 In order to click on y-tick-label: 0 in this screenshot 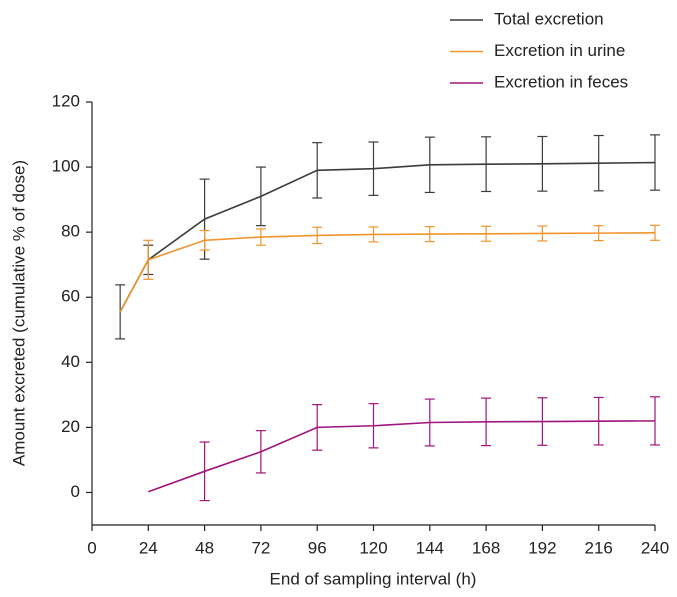, I will do `click(75, 491)`.